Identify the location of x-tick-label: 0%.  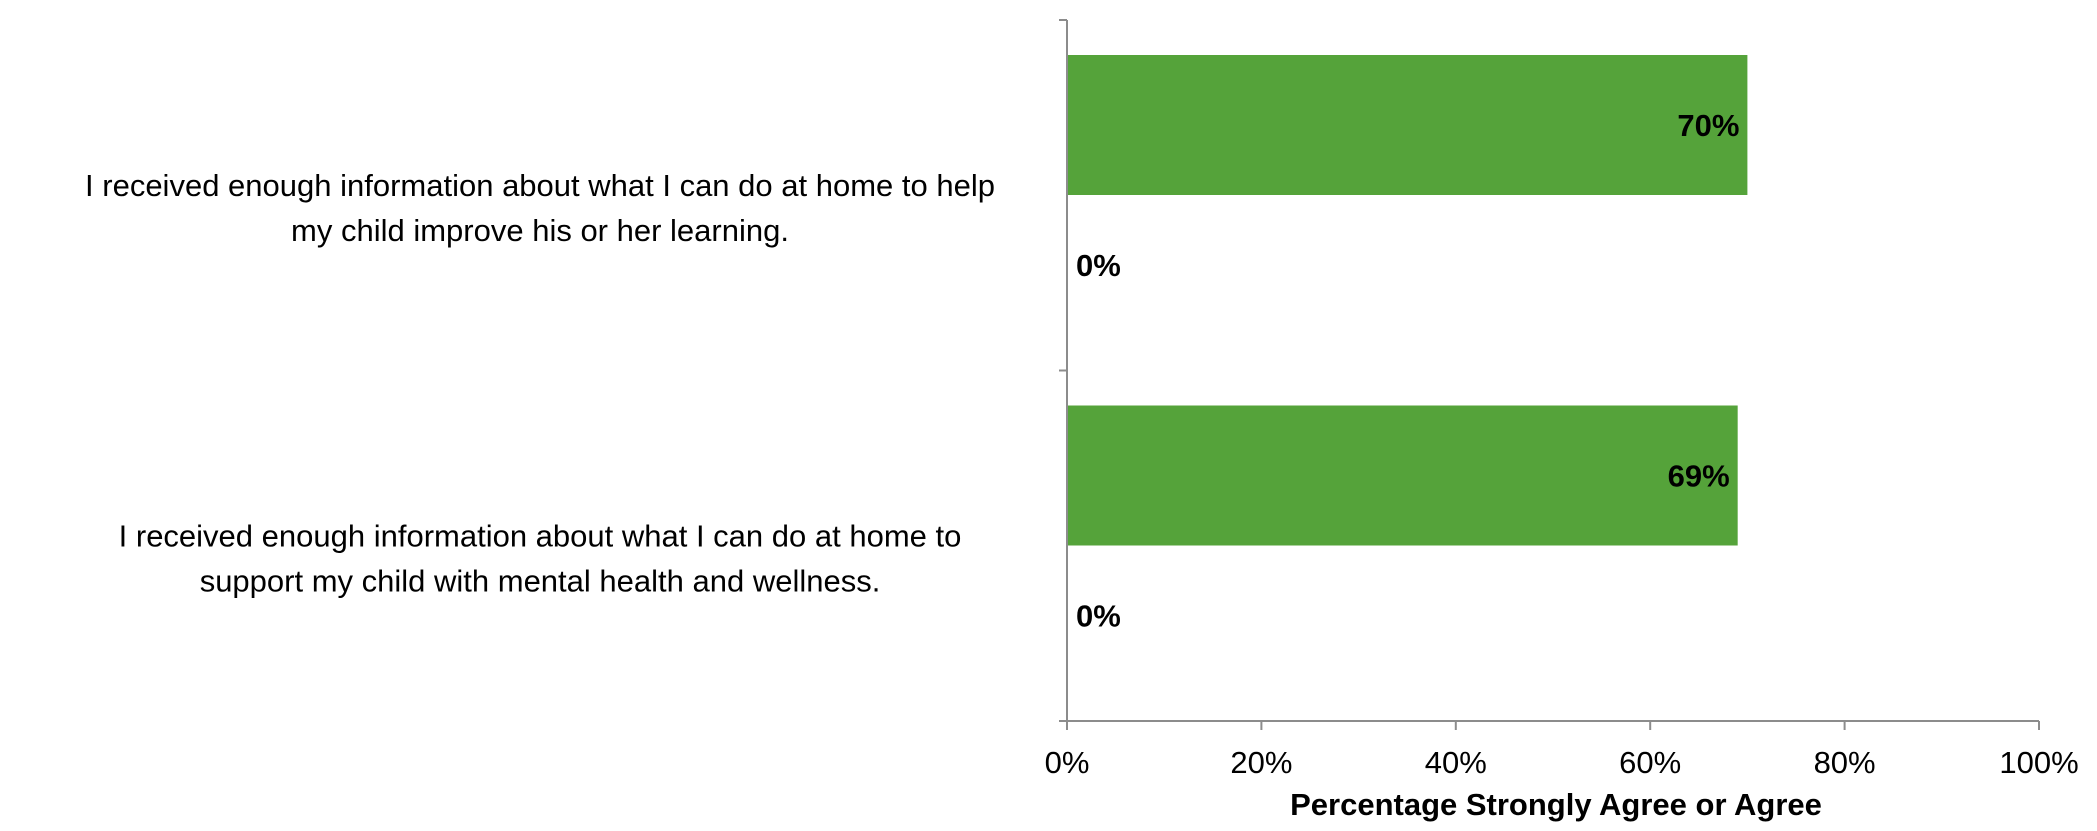
(1067, 762).